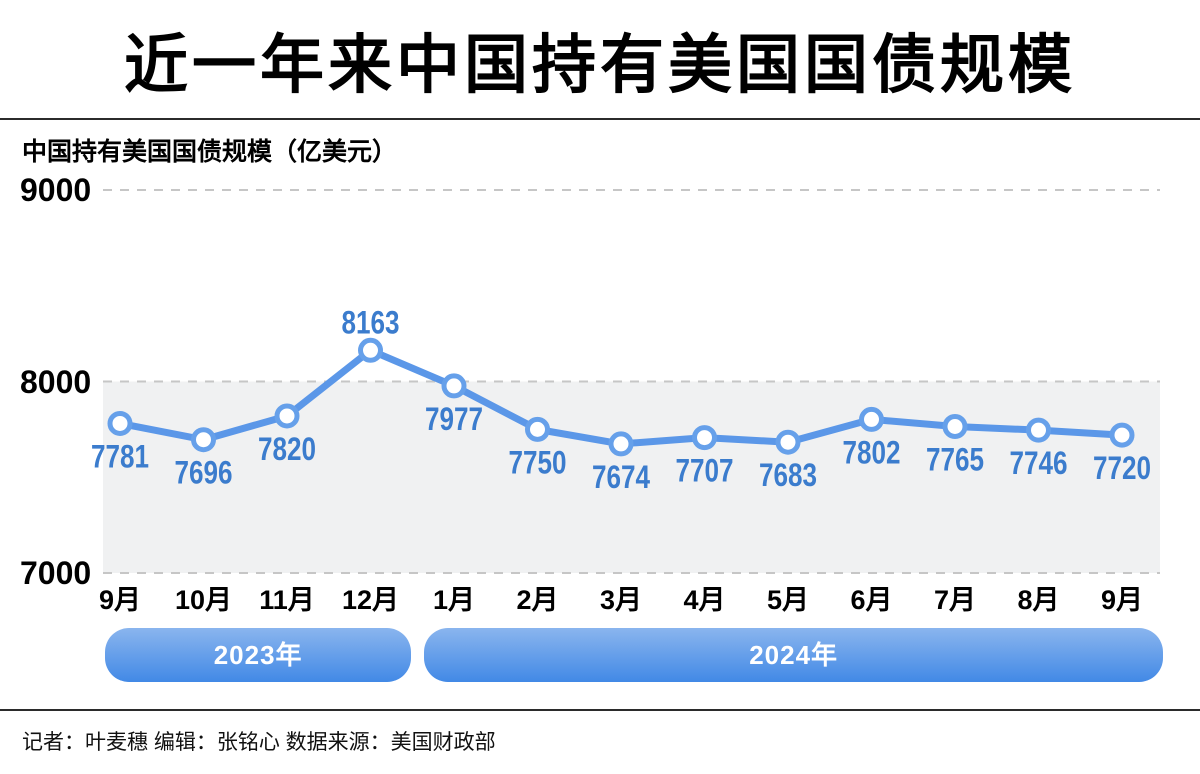 Image resolution: width=1200 pixels, height=774 pixels. Describe the element at coordinates (600, 119) in the screenshot. I see `title-divider` at that location.